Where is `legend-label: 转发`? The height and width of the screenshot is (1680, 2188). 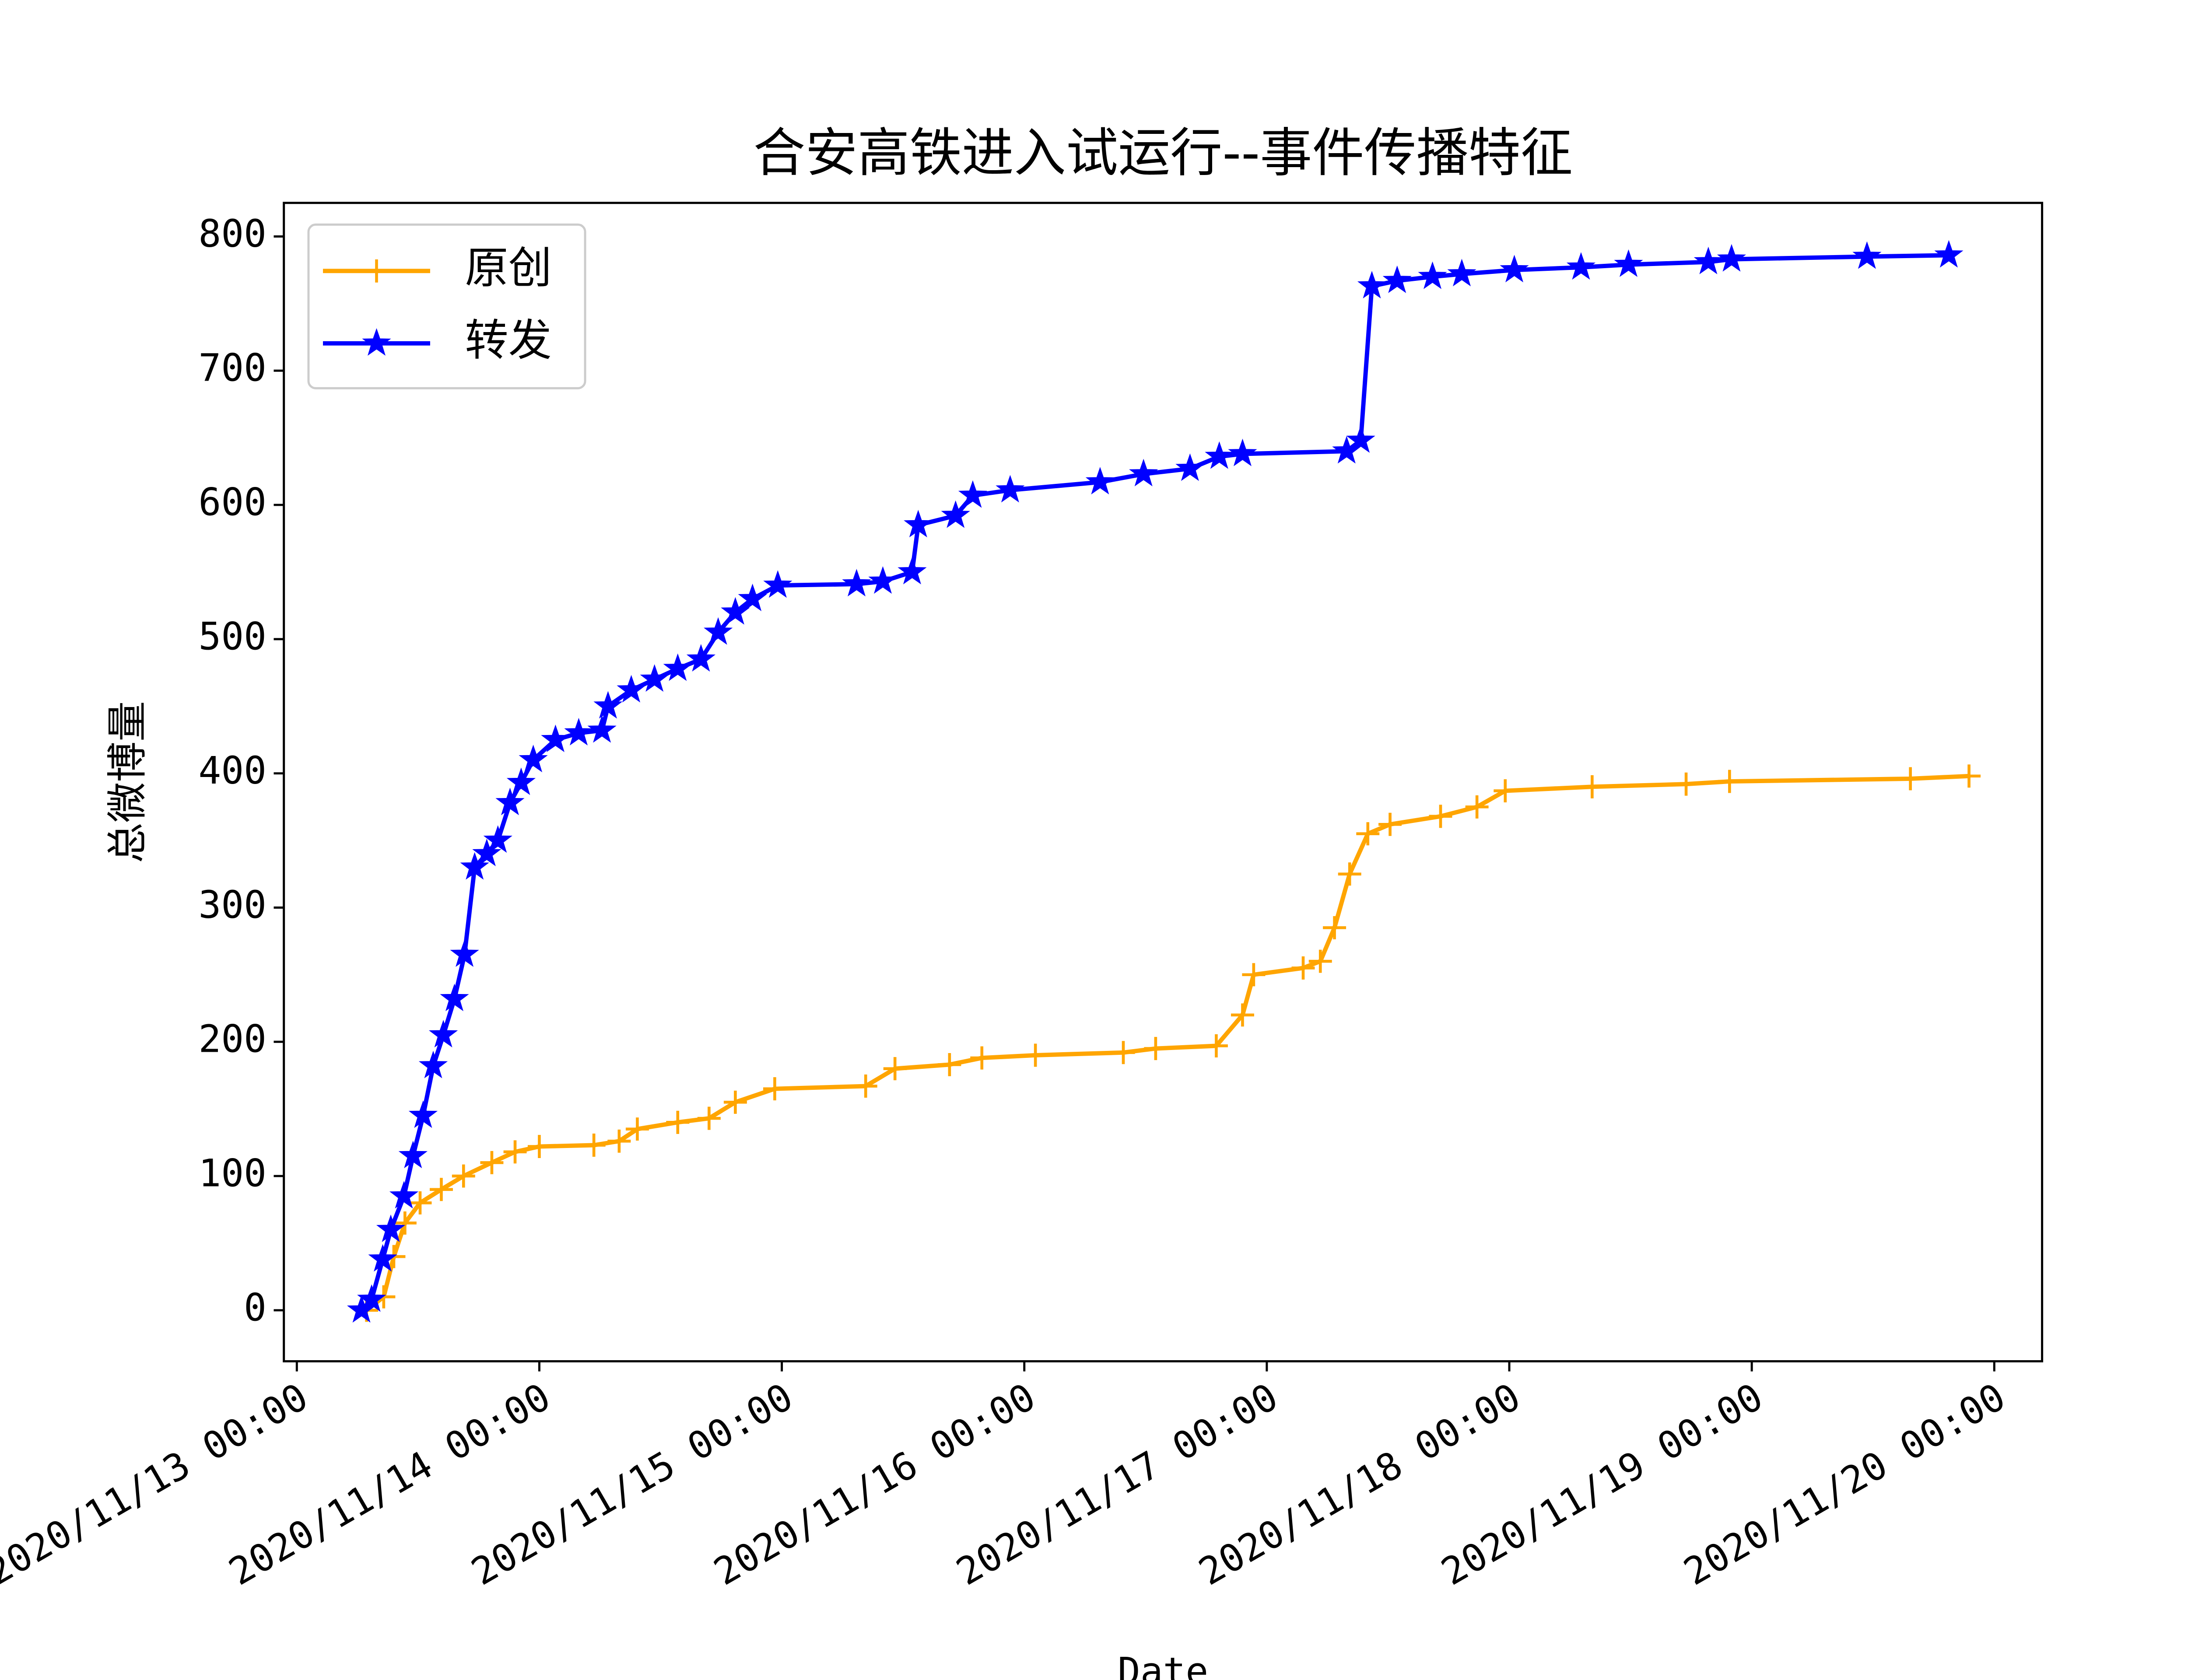
legend-label: 转发 is located at coordinates (509, 340).